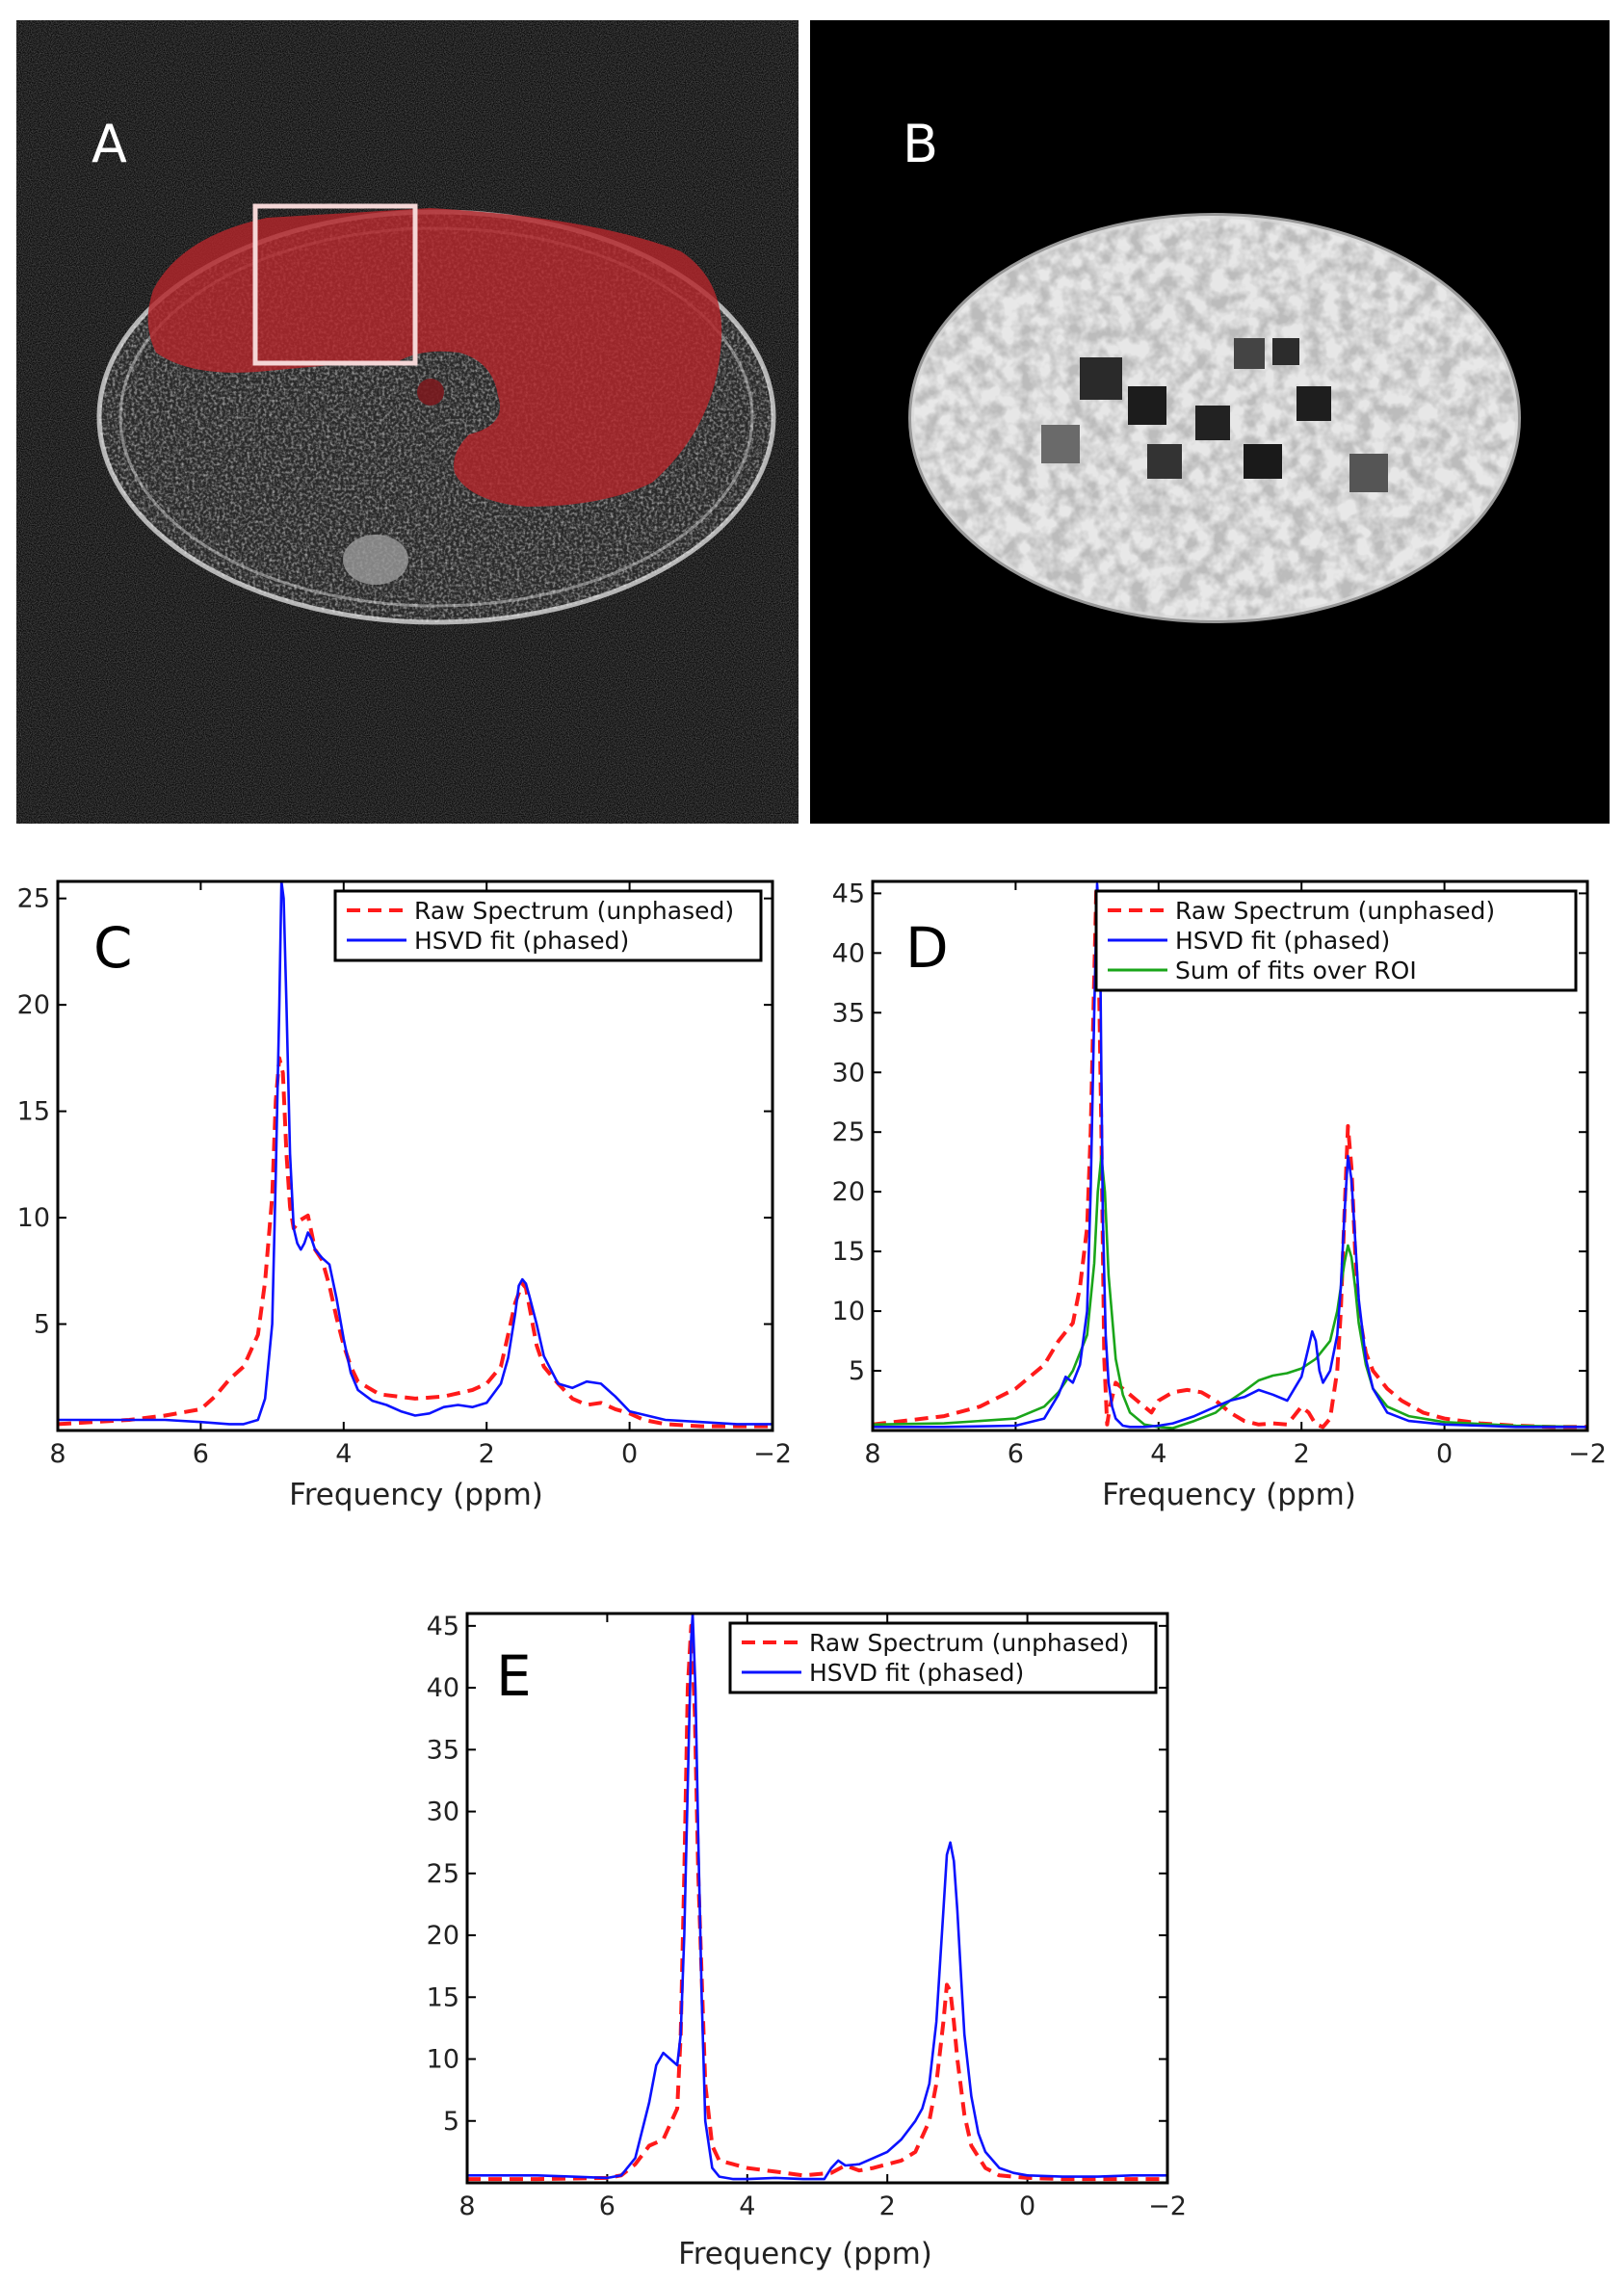 The image size is (1624, 2283). Describe the element at coordinates (927, 948) in the screenshot. I see `chart-d-panel-label: D` at that location.